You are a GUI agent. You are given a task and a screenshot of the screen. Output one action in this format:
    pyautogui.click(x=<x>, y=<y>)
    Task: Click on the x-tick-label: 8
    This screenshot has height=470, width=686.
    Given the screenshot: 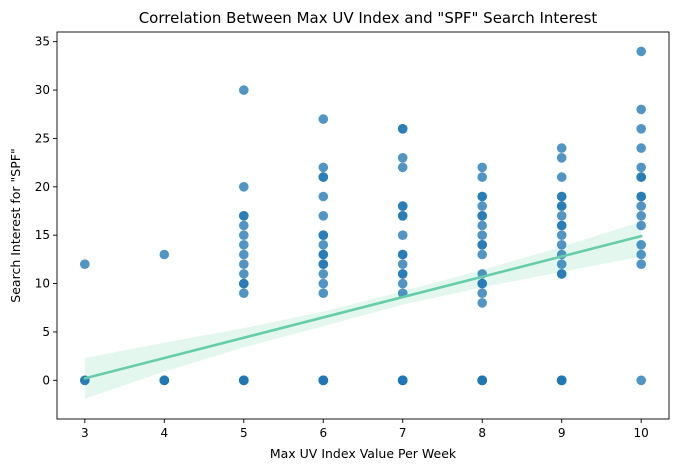 What is the action you would take?
    pyautogui.click(x=482, y=433)
    